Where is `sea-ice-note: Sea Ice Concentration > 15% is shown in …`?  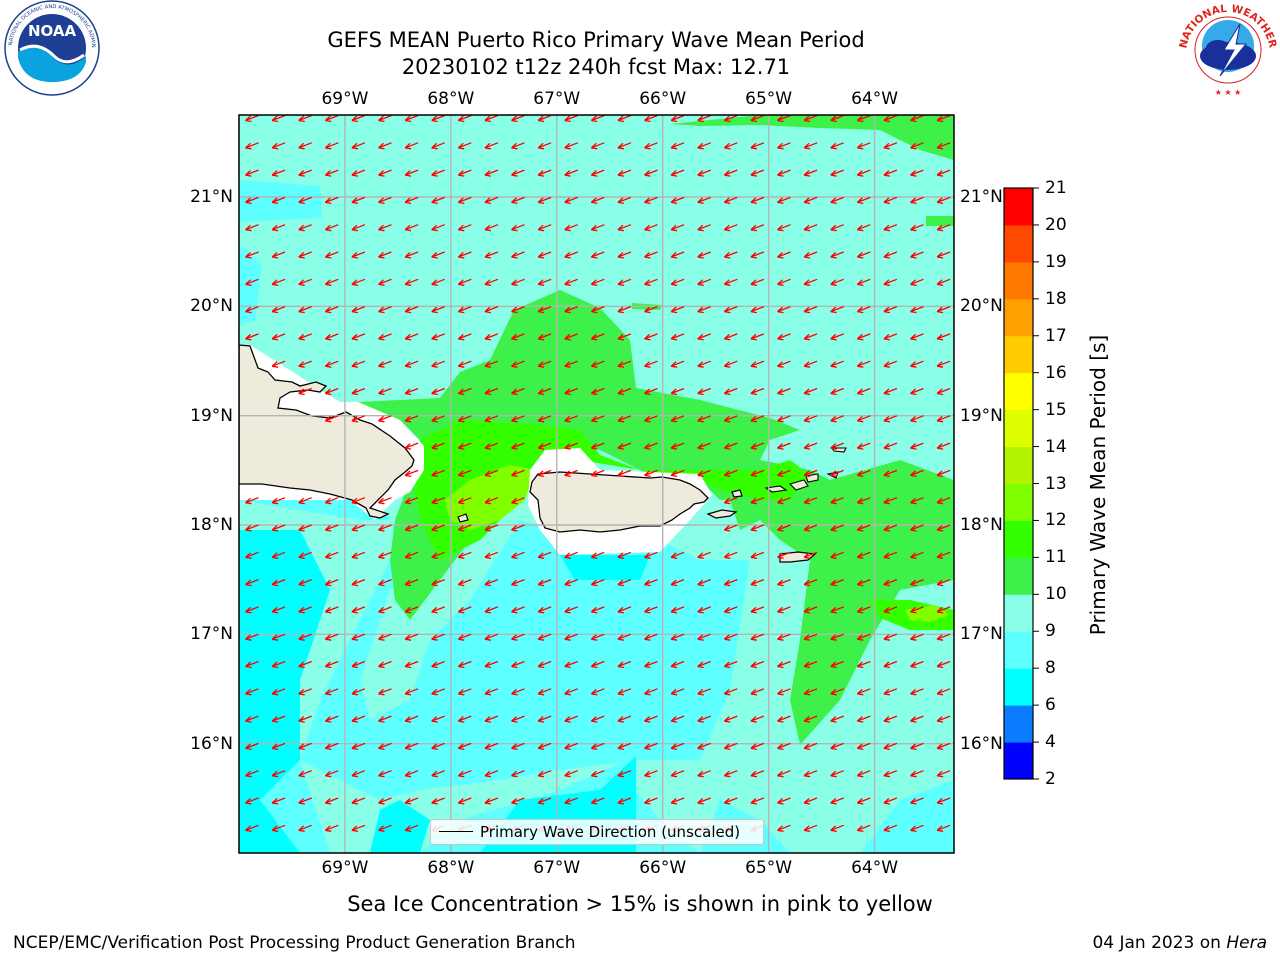
sea-ice-note: Sea Ice Concentration > 15% is shown in … is located at coordinates (640, 904).